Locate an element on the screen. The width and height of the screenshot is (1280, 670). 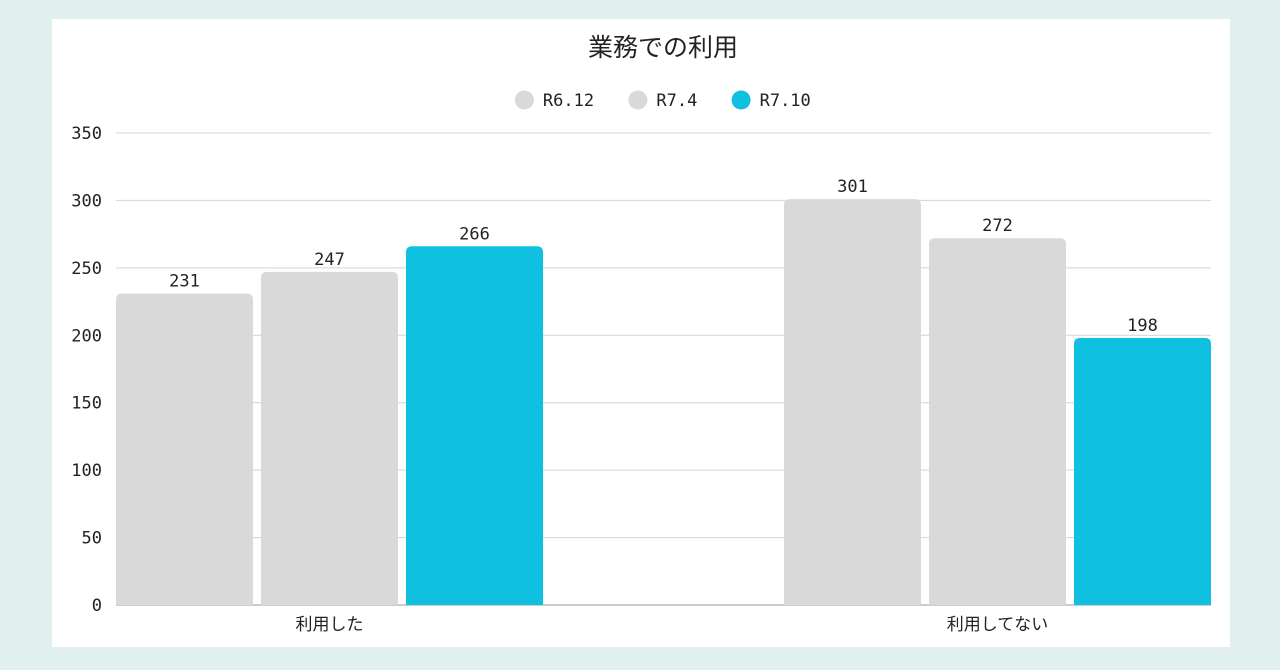
legend-item: R6.12 is located at coordinates (554, 100).